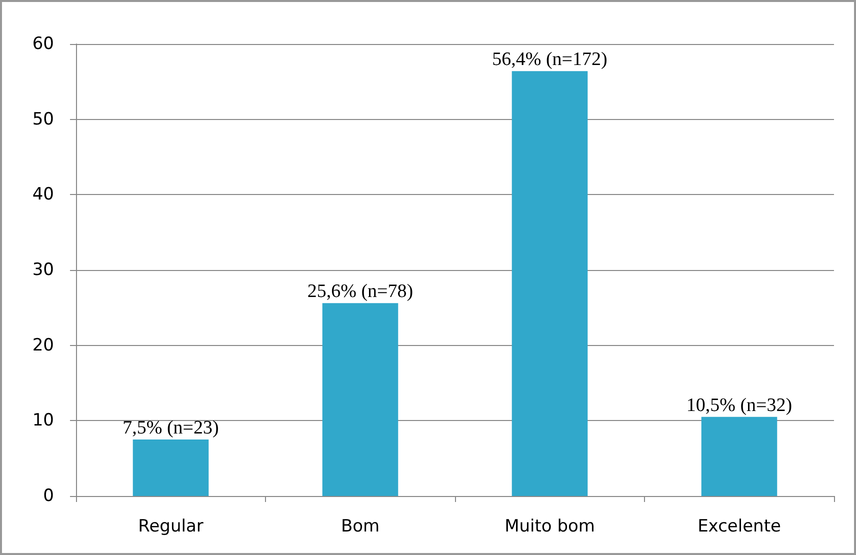 This screenshot has height=555, width=856. I want to click on y-tick-label: 50, so click(43, 119).